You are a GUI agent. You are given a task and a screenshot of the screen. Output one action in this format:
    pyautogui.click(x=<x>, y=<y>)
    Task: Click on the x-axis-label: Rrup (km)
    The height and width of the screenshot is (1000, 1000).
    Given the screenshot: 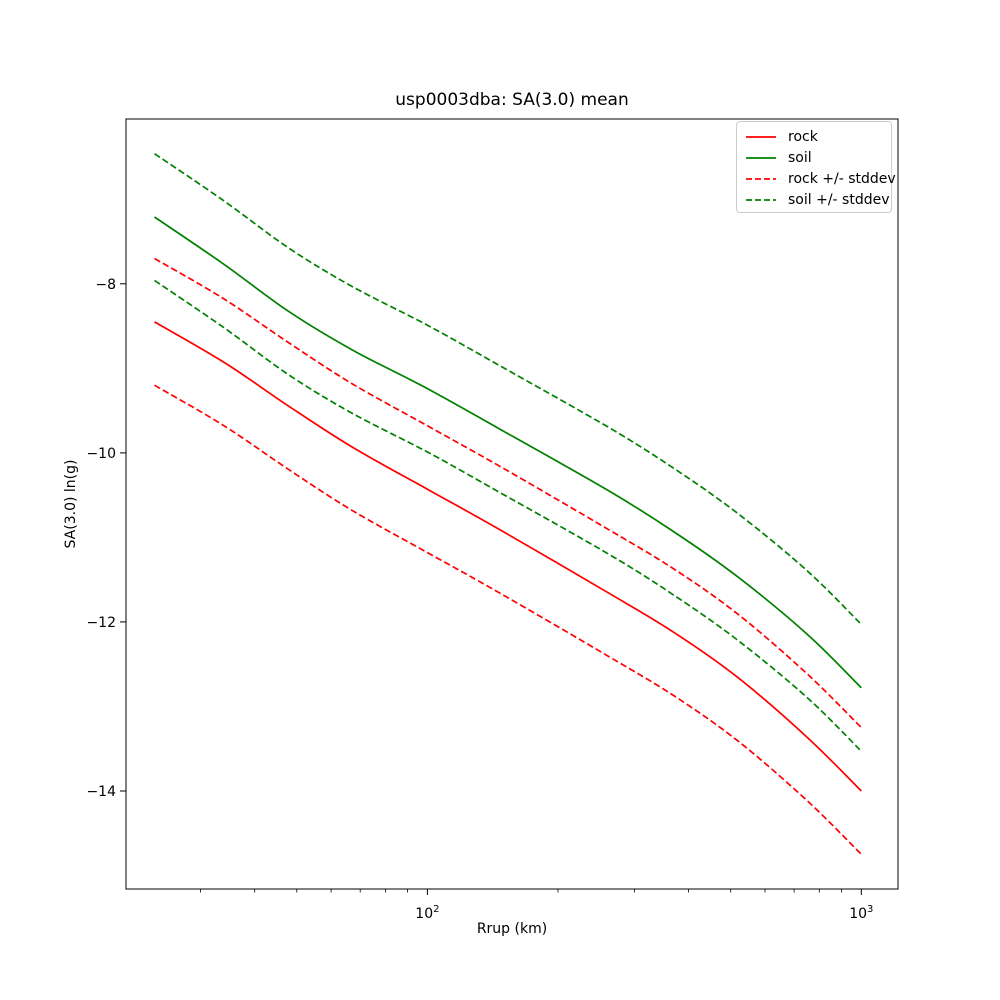 What is the action you would take?
    pyautogui.click(x=512, y=929)
    